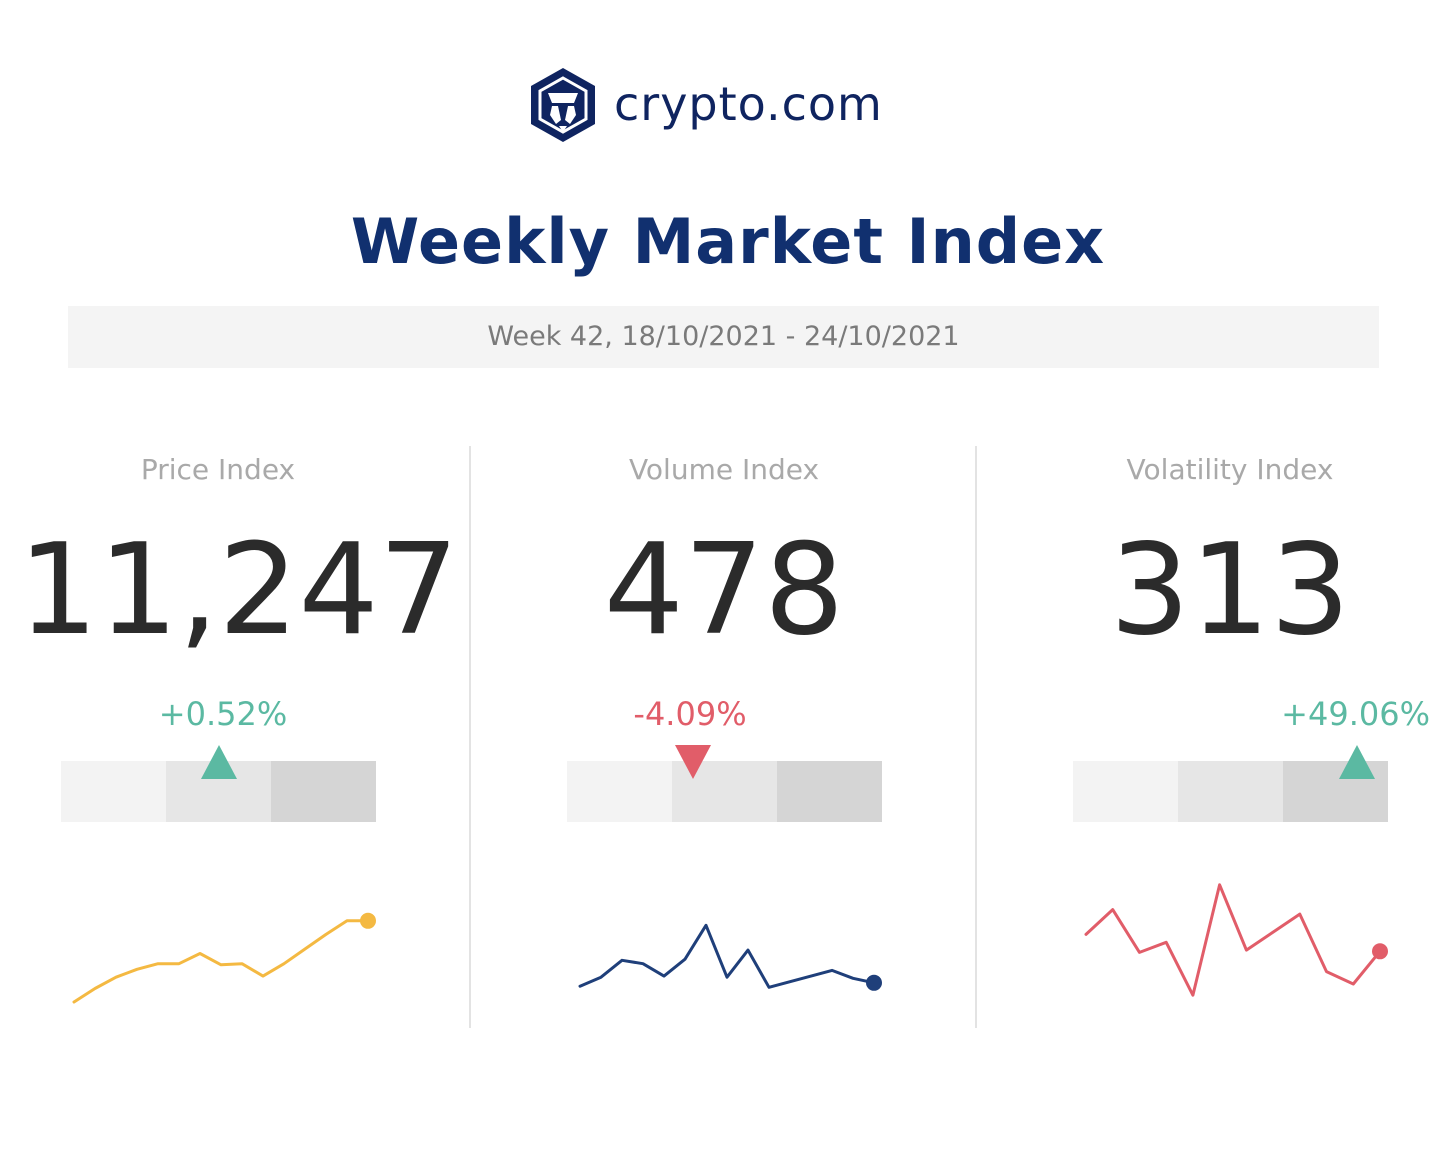  What do you see at coordinates (728, 241) in the screenshot?
I see `page-title: Weekly Market Index` at bounding box center [728, 241].